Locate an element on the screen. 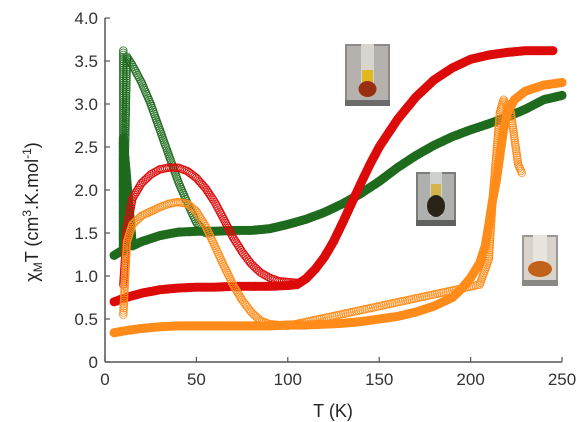 This screenshot has height=422, width=581. x-axis-label: T (K) is located at coordinates (333, 411).